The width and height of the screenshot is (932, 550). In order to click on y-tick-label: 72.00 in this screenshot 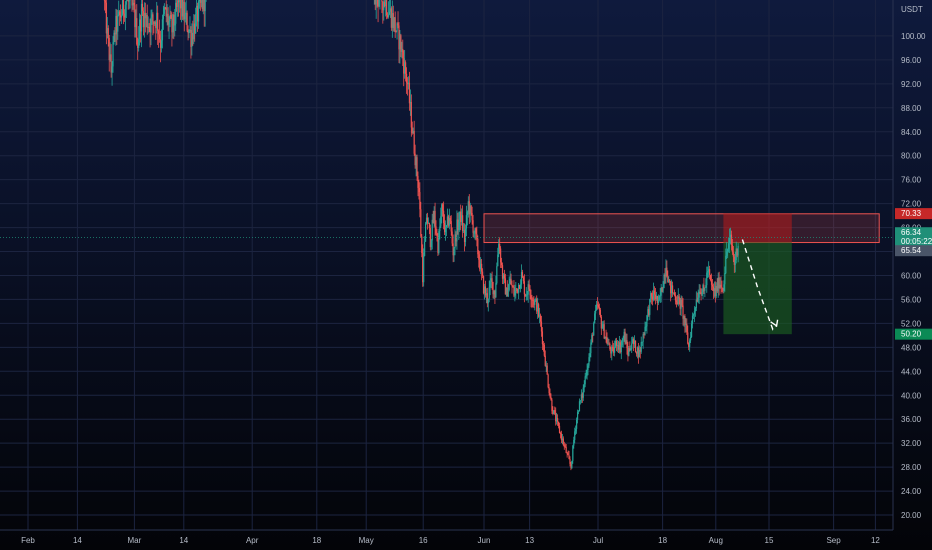, I will do `click(911, 204)`.